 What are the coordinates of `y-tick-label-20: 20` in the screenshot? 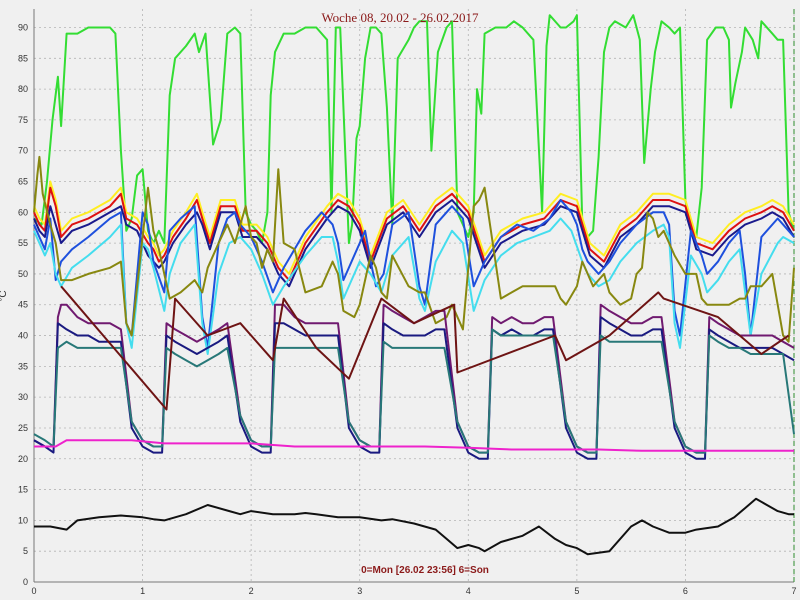 It's located at (23, 459).